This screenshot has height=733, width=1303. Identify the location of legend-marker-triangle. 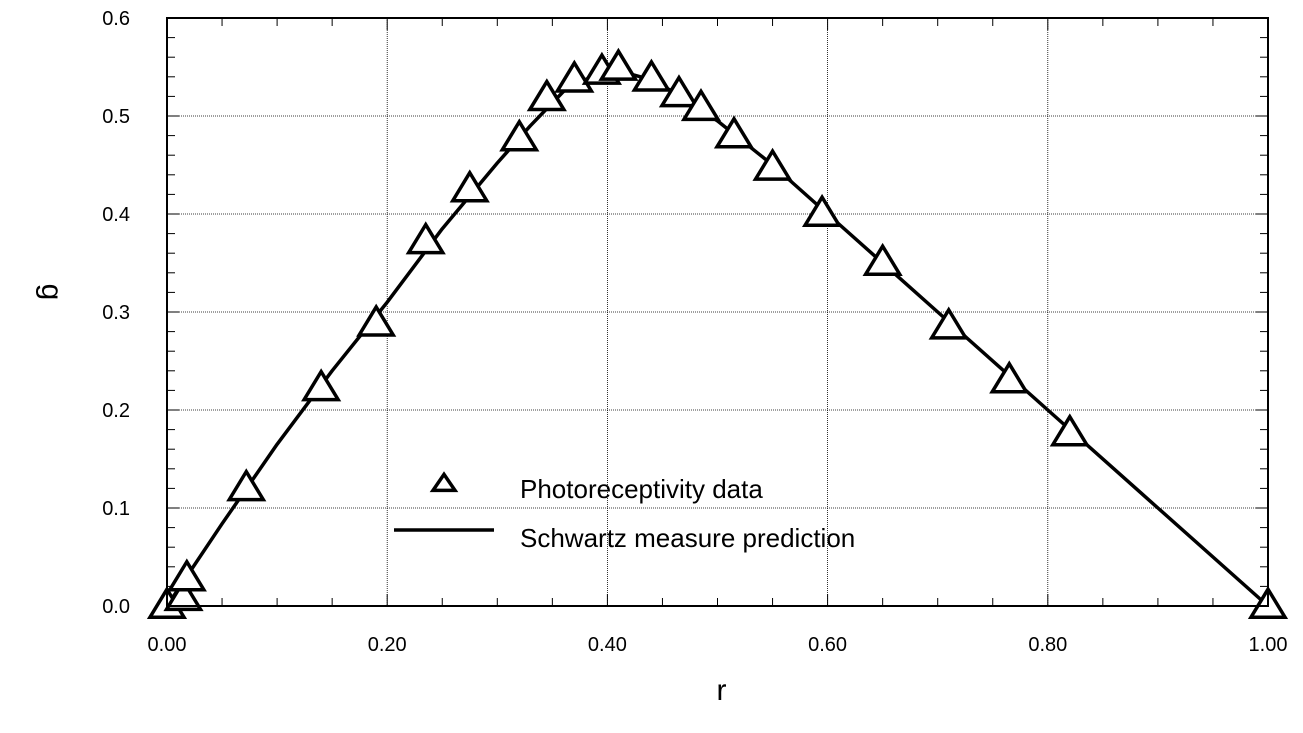
(444, 482).